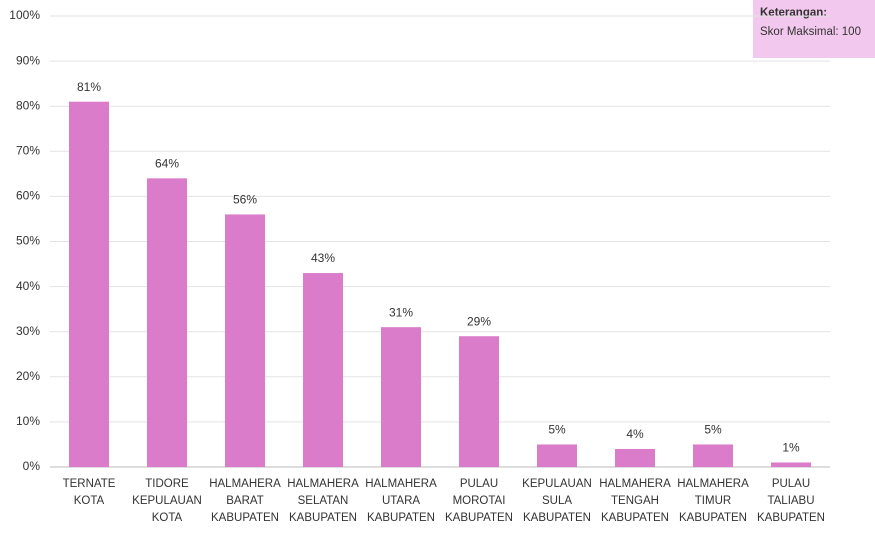 The image size is (875, 537). Describe the element at coordinates (635, 434) in the screenshot. I see `data-label: 4%` at that location.